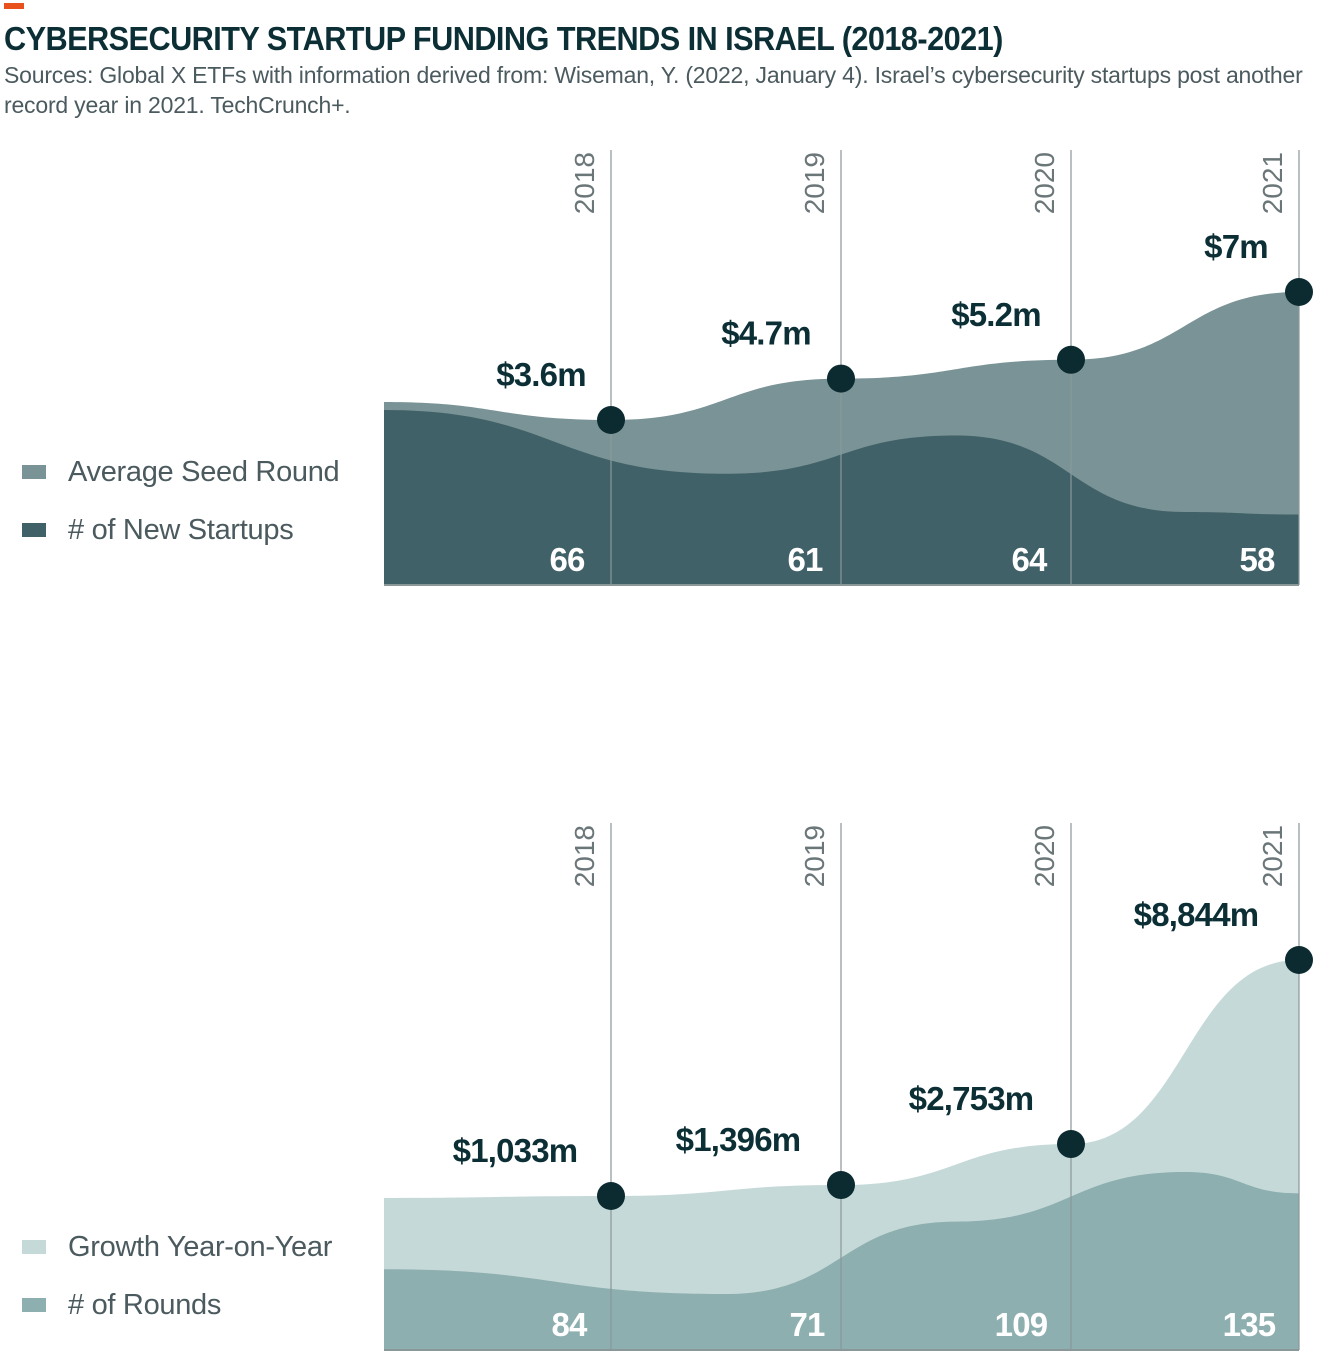 Image resolution: width=1319 pixels, height=1365 pixels. I want to click on legend-item-growth-year-on-year: Growth Year-on-Year, so click(177, 1247).